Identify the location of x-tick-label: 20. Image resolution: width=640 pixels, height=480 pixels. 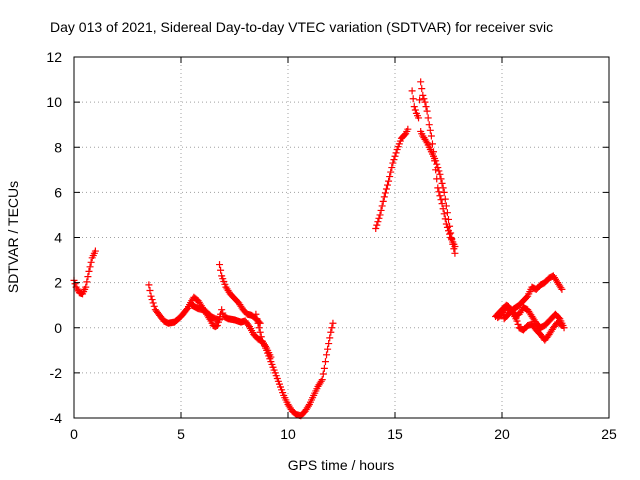
(502, 434).